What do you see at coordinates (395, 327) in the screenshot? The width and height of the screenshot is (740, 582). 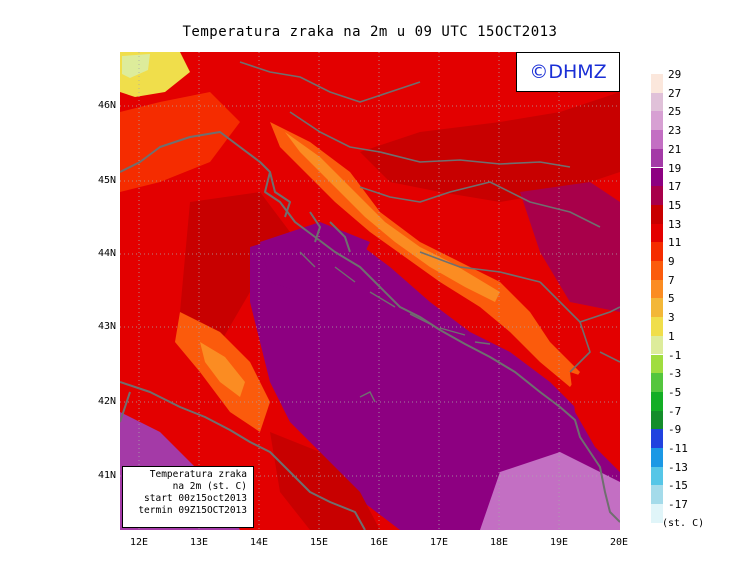 I see `islands` at bounding box center [395, 327].